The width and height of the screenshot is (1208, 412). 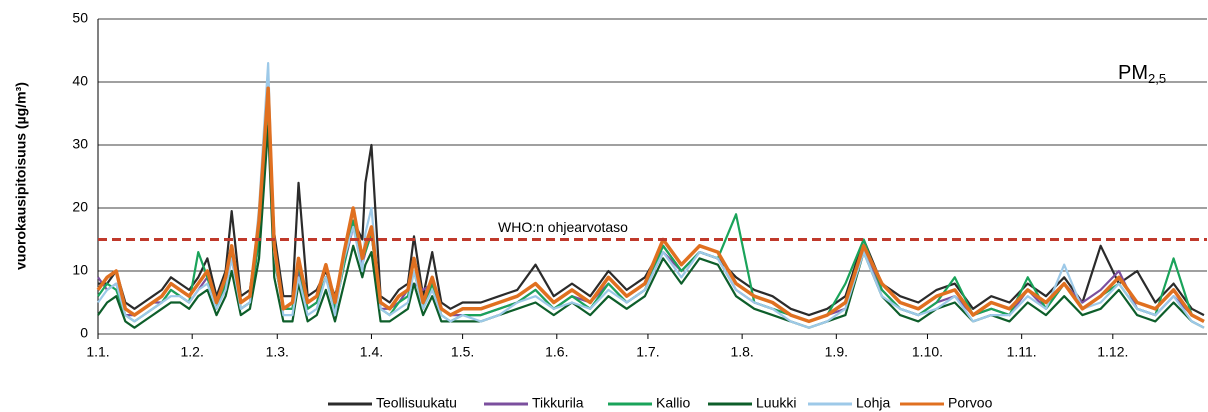 What do you see at coordinates (21, 176) in the screenshot?
I see `y-axis-label: vuorokausipitoisuus (µg/m³)` at bounding box center [21, 176].